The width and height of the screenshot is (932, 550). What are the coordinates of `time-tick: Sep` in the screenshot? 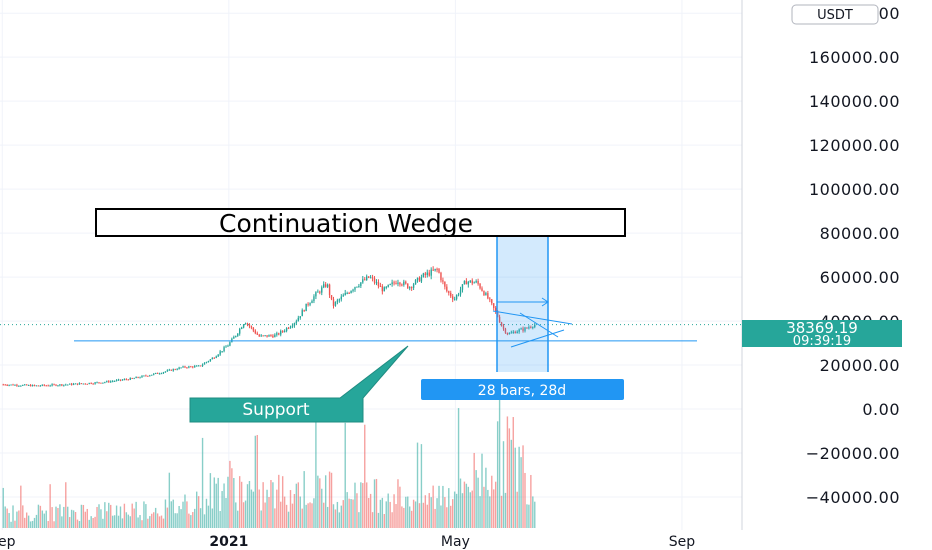 It's located at (8, 542).